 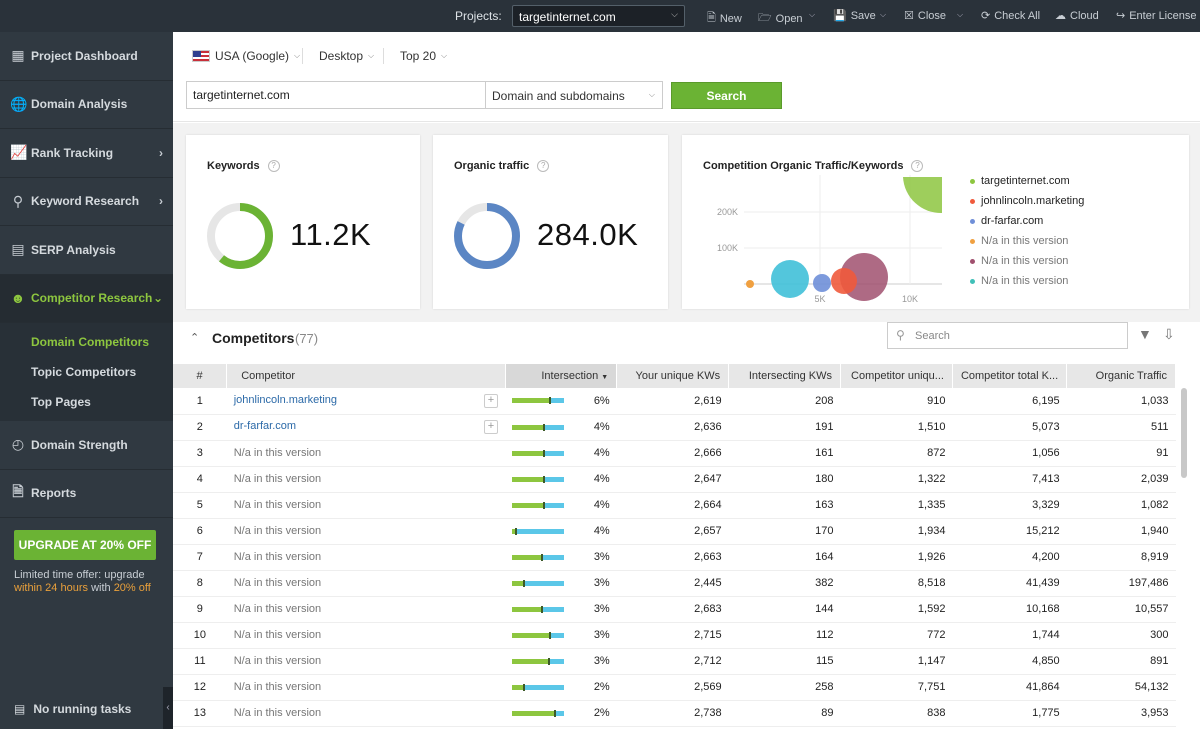 I want to click on scope-select: Domain and subdomains ⌵, so click(x=574, y=95).